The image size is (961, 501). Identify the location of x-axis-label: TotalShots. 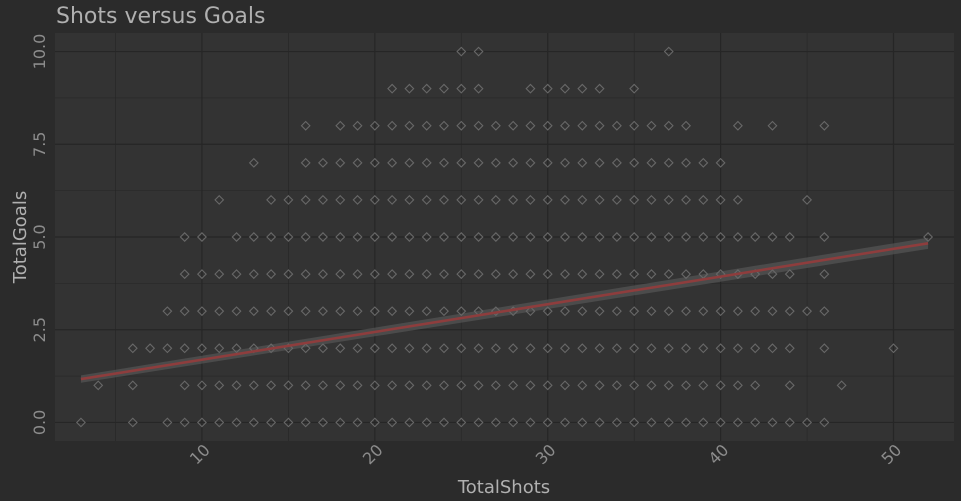
(503, 487).